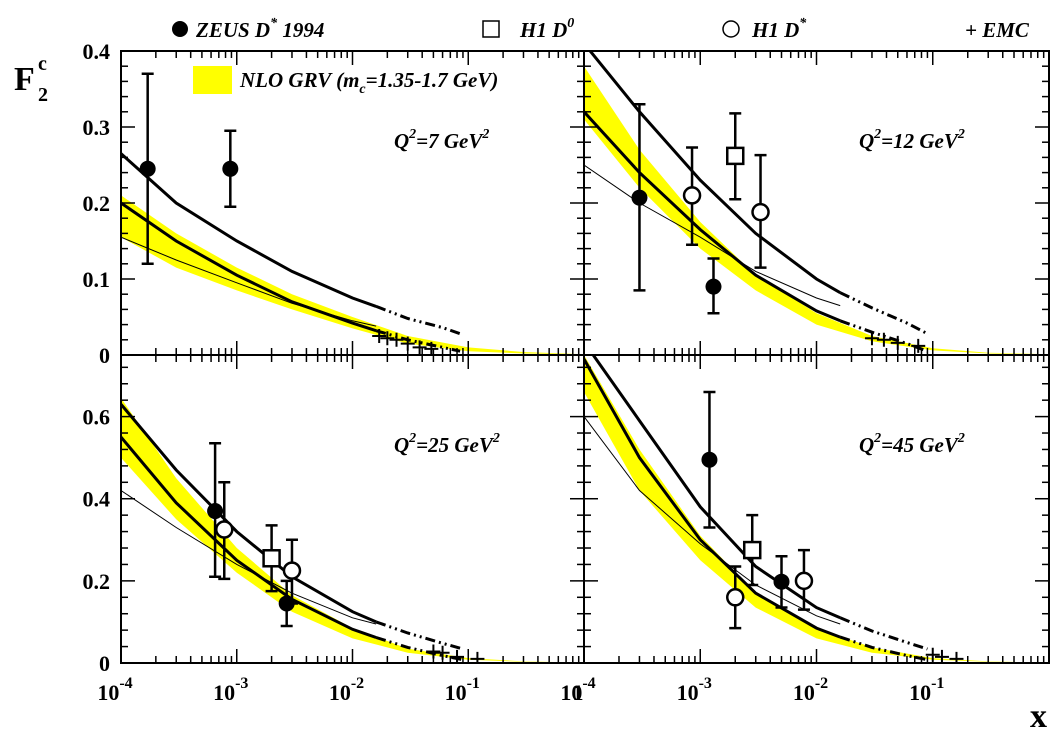 The height and width of the screenshot is (735, 1057). Describe the element at coordinates (491, 29) in the screenshot. I see `h1-d0-legend-marker` at that location.